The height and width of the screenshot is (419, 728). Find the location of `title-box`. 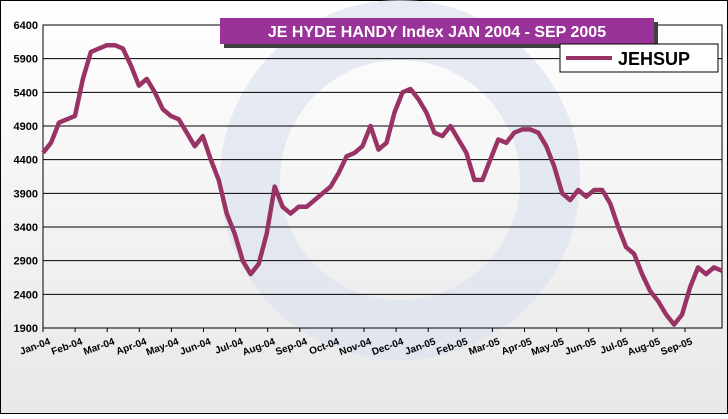

title-box is located at coordinates (437, 31).